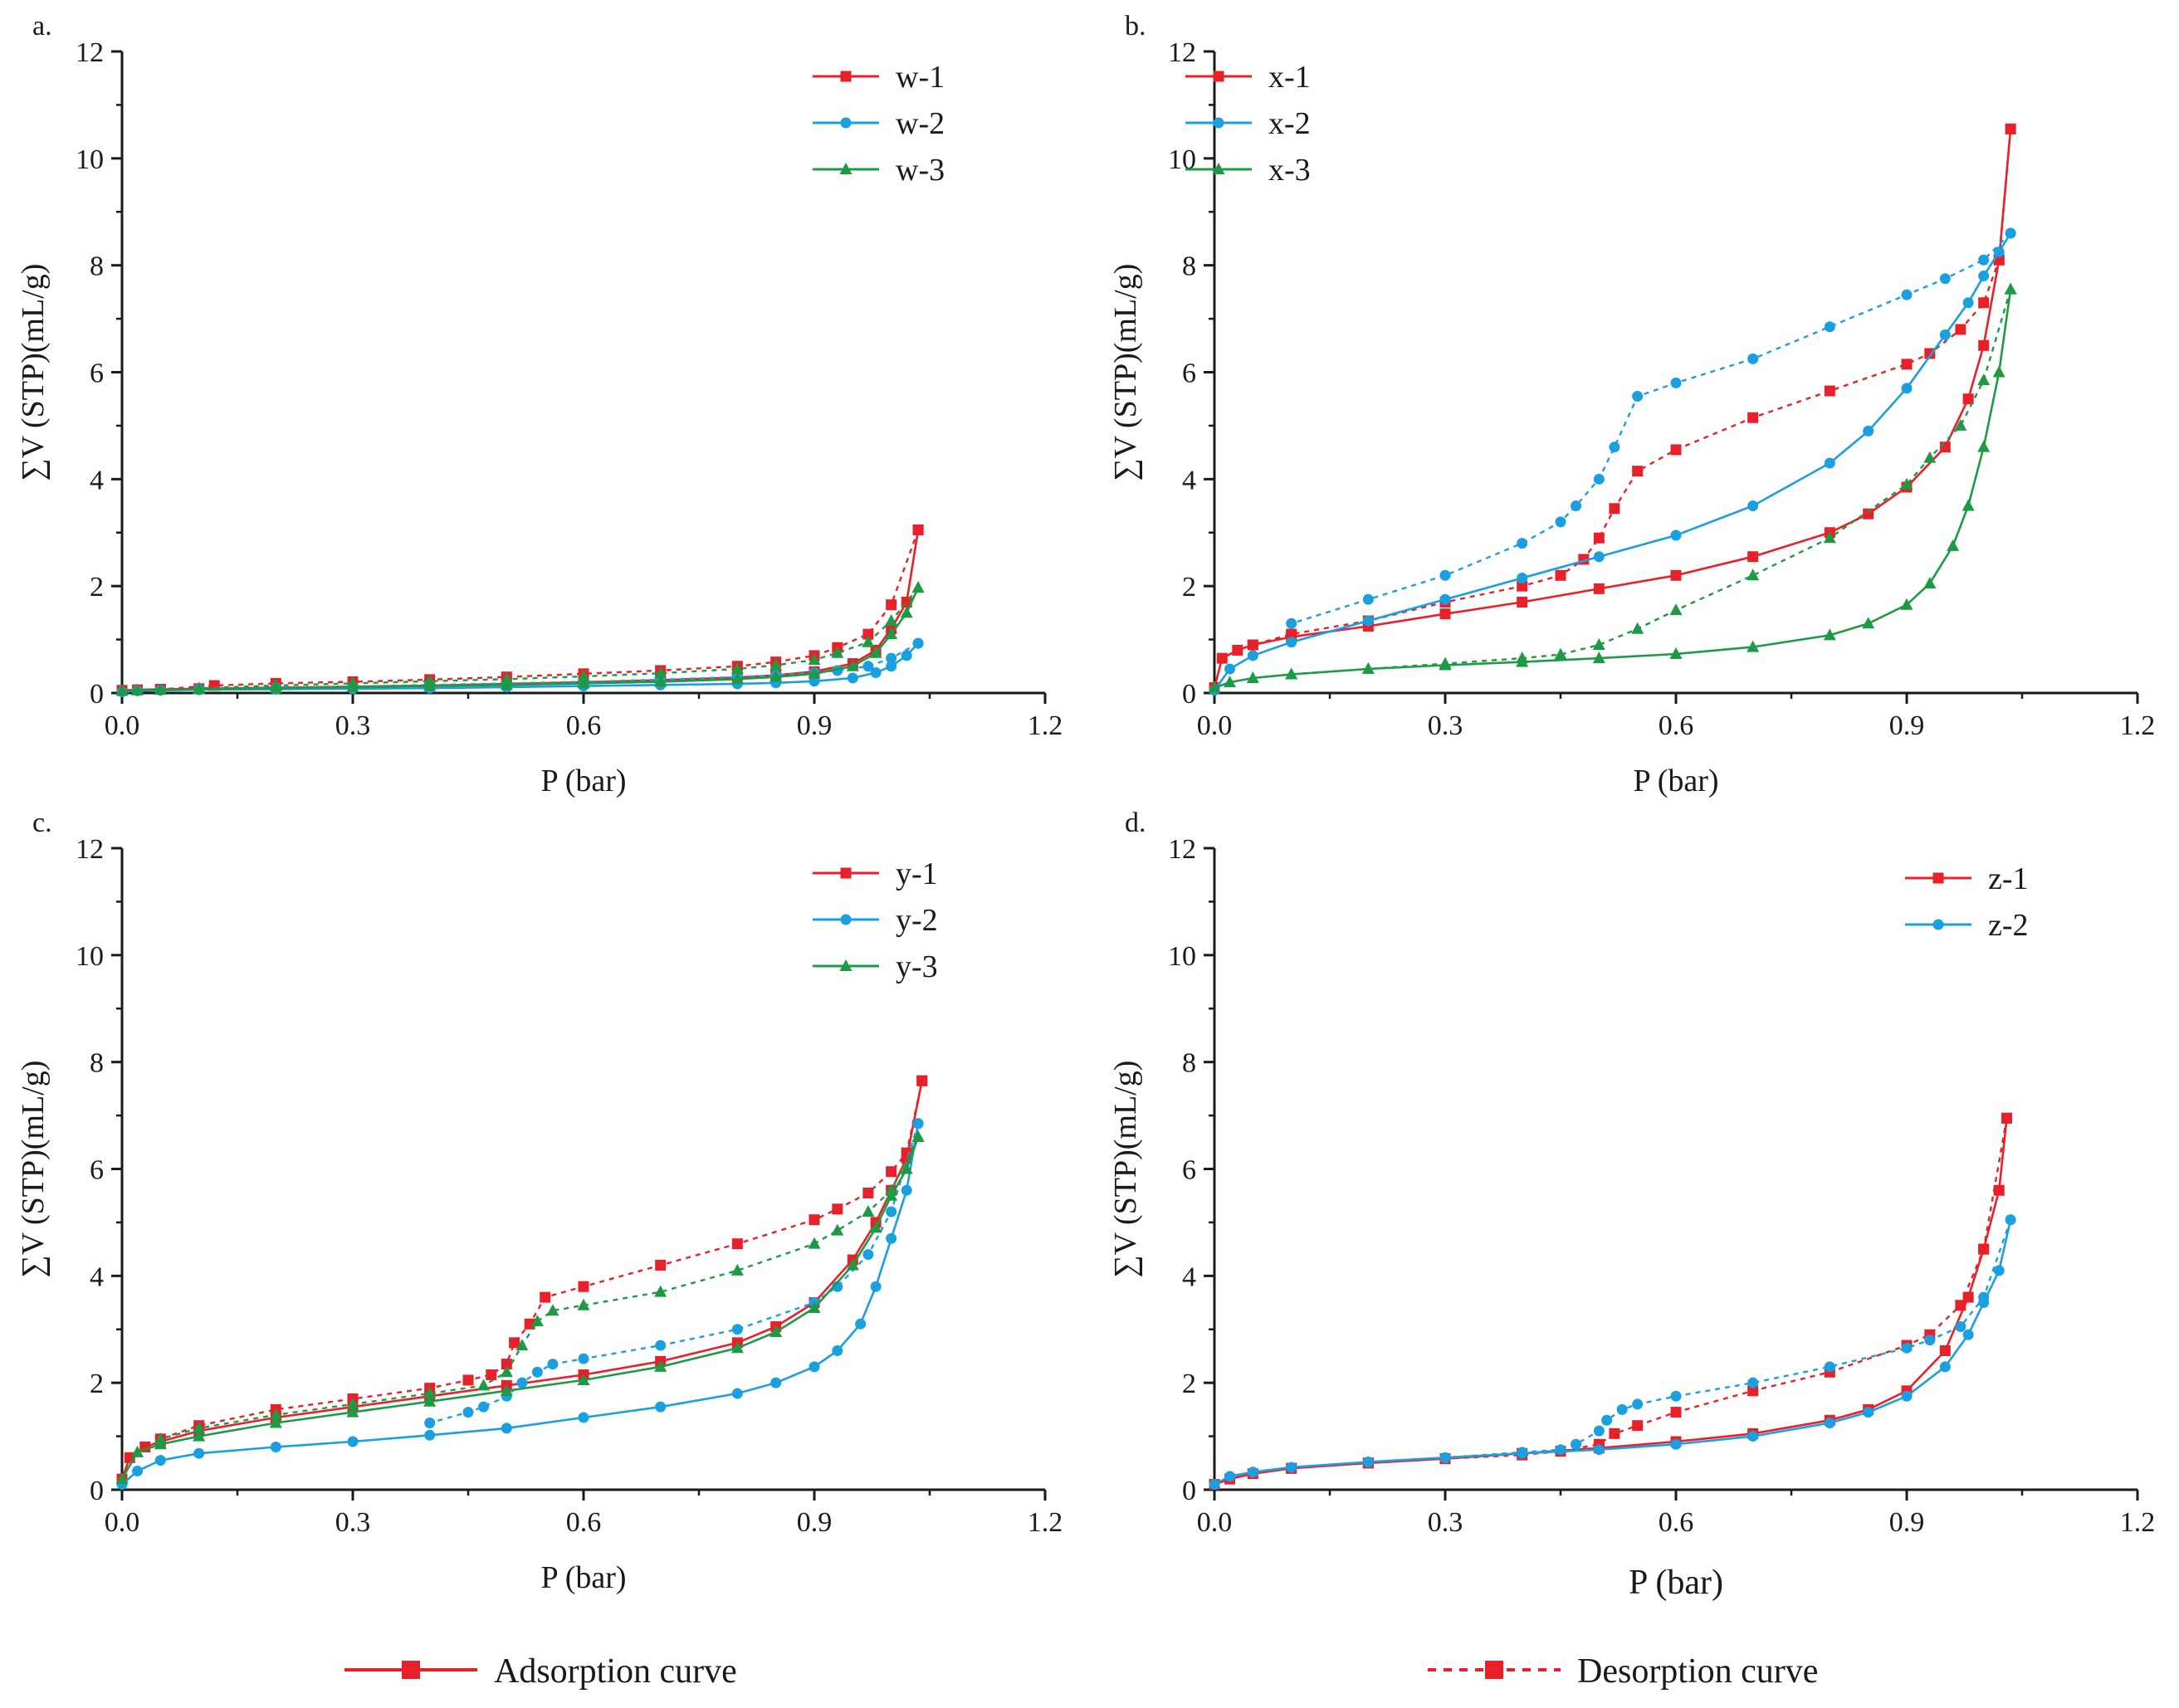 This screenshot has height=1708, width=2179. What do you see at coordinates (1623, 1671) in the screenshot?
I see `desorption-legend-entry: Desorption curve` at bounding box center [1623, 1671].